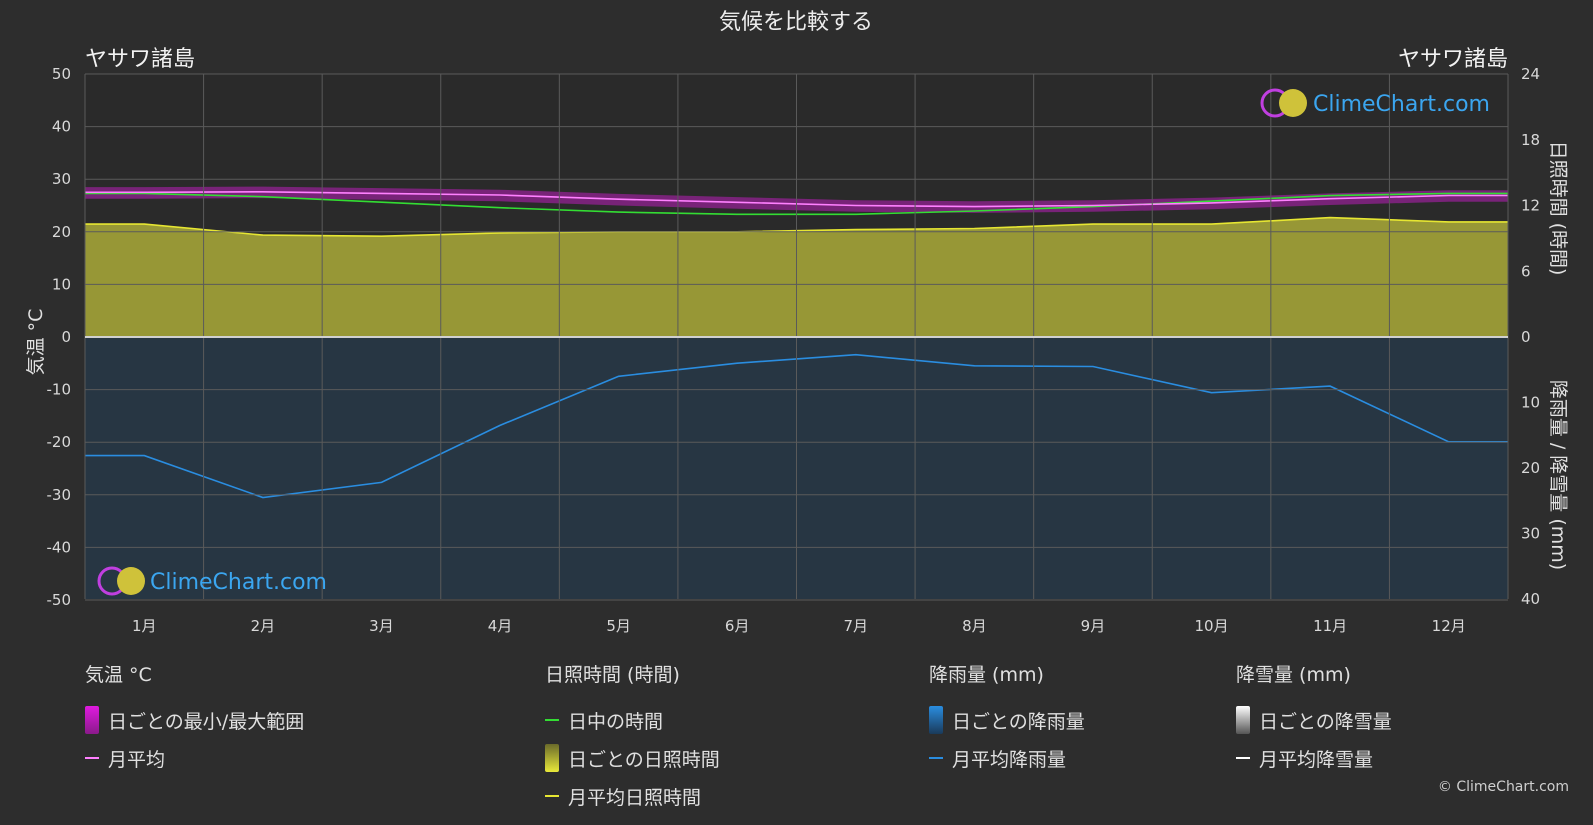 The image size is (1593, 825). I want to click on legend-label: 日中の時間, so click(616, 721).